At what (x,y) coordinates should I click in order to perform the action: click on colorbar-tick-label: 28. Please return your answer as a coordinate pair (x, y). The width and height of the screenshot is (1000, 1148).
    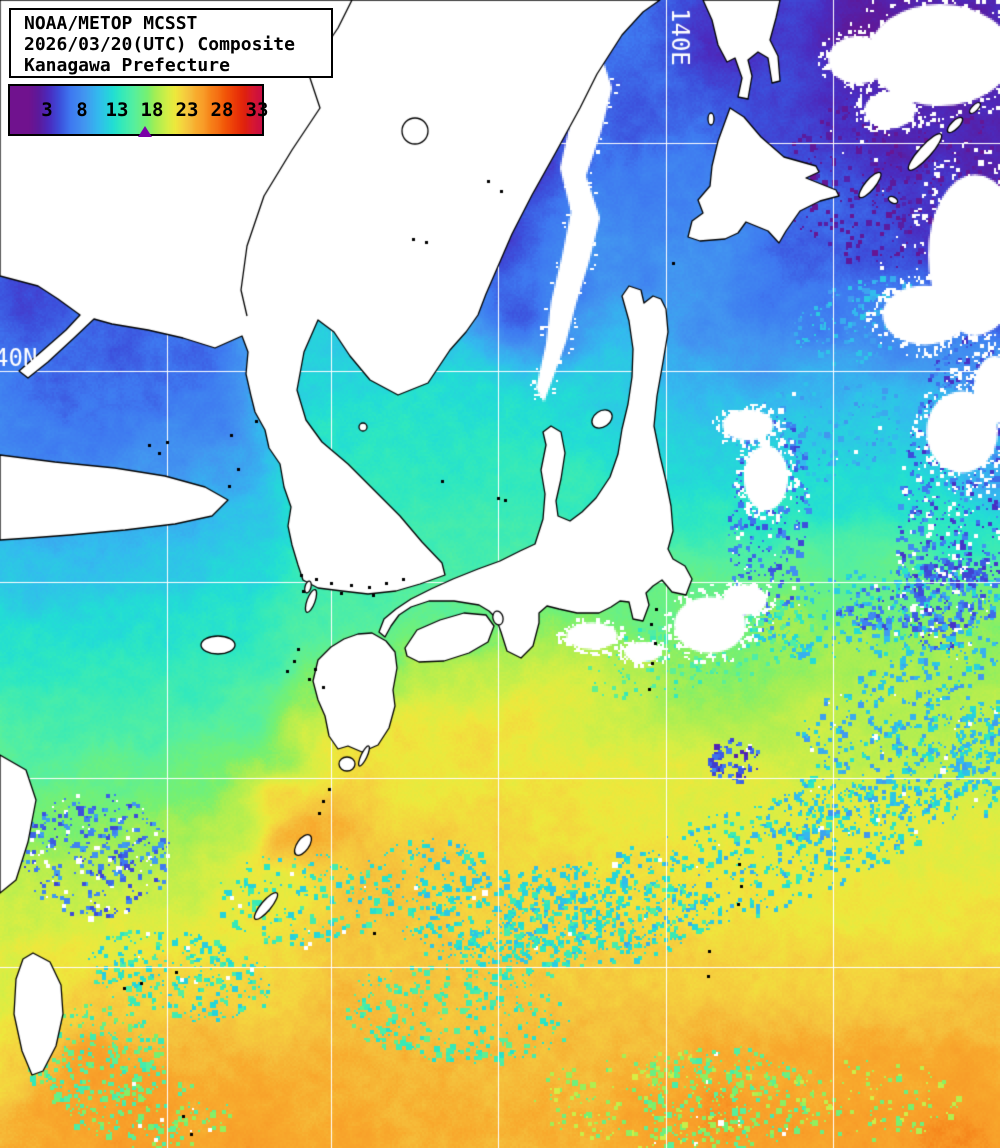
    Looking at the image, I should click on (222, 110).